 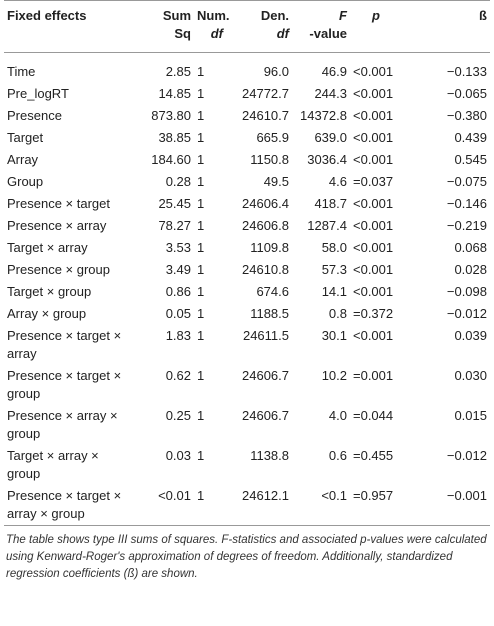 What do you see at coordinates (174, 495) in the screenshot?
I see `table-cell: <0.01` at bounding box center [174, 495].